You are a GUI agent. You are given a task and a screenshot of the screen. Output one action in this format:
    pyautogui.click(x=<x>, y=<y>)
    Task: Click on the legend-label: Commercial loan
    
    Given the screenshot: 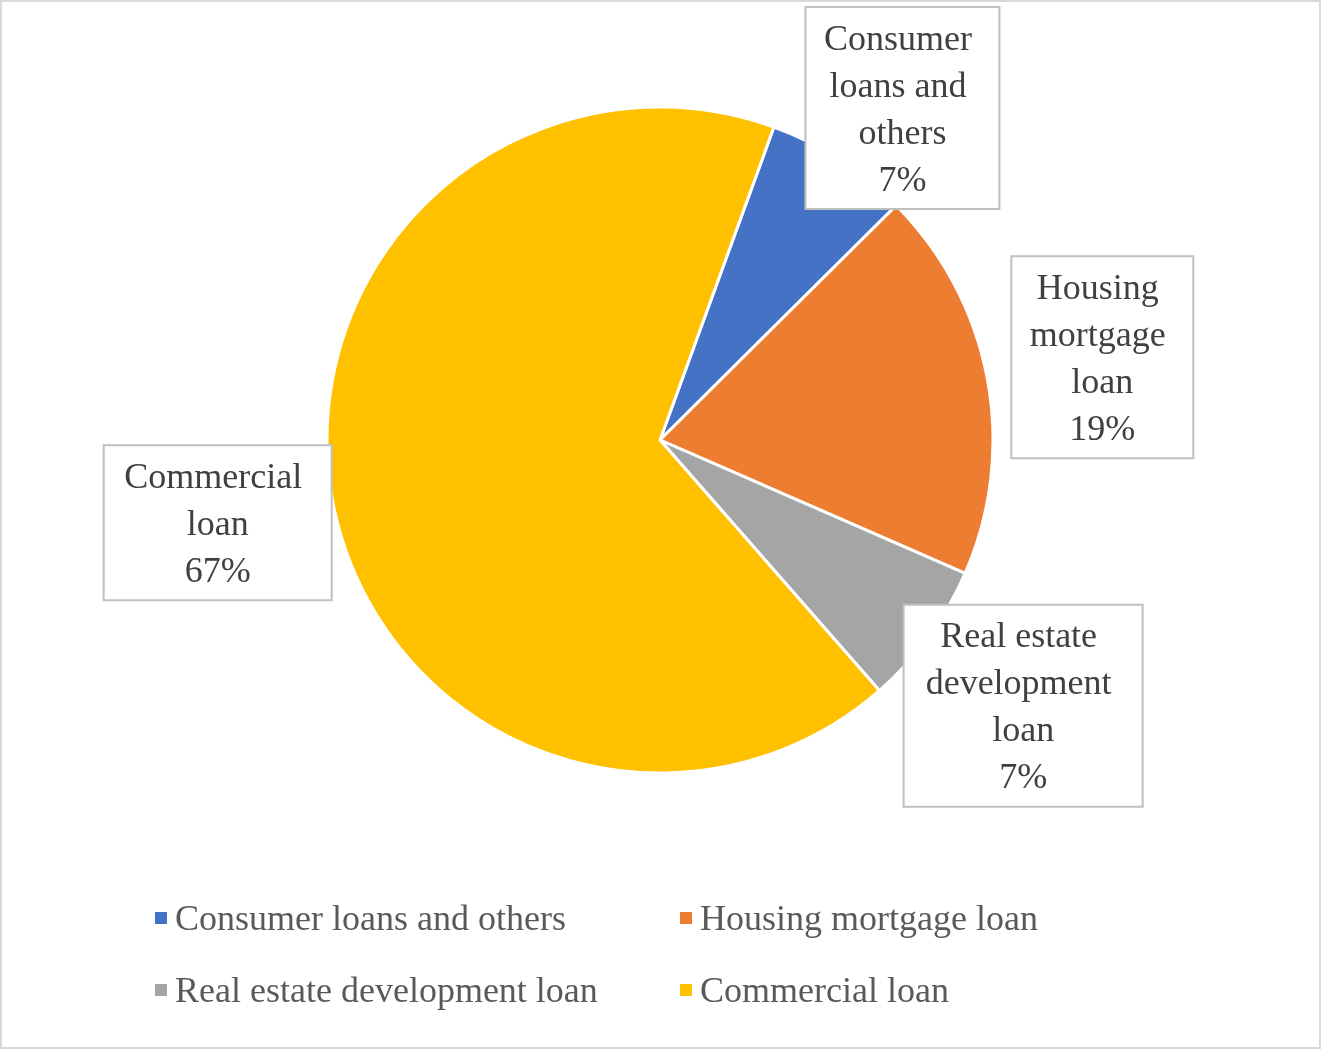 What is the action you would take?
    pyautogui.click(x=824, y=990)
    